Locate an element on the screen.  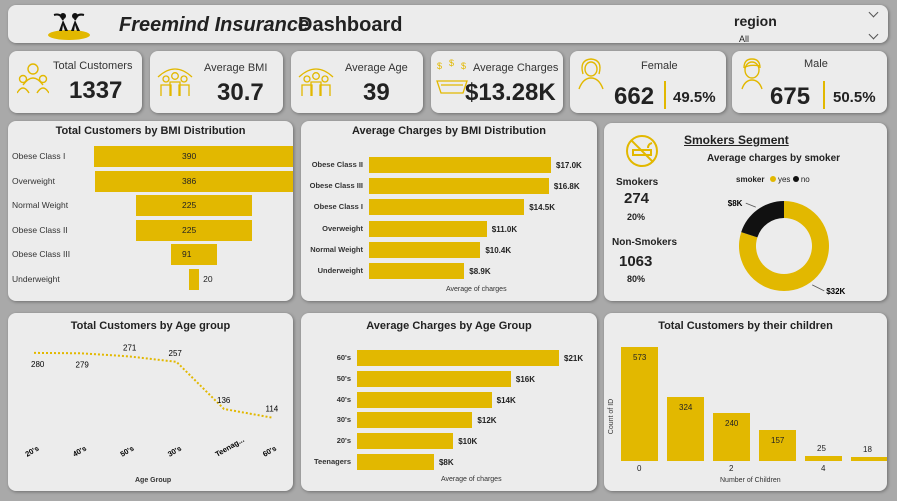
kpi-label: Average Age is located at coordinates (376, 68).